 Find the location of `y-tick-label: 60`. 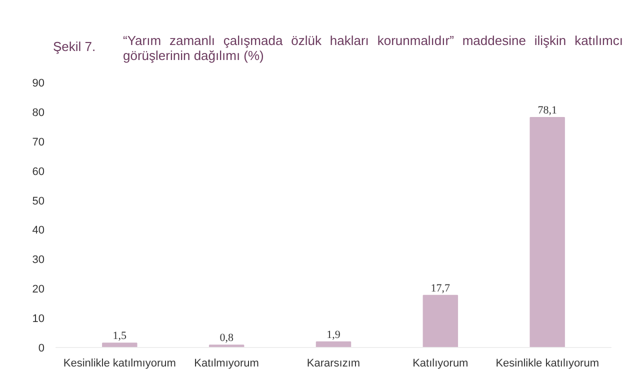

y-tick-label: 60 is located at coordinates (38, 172).